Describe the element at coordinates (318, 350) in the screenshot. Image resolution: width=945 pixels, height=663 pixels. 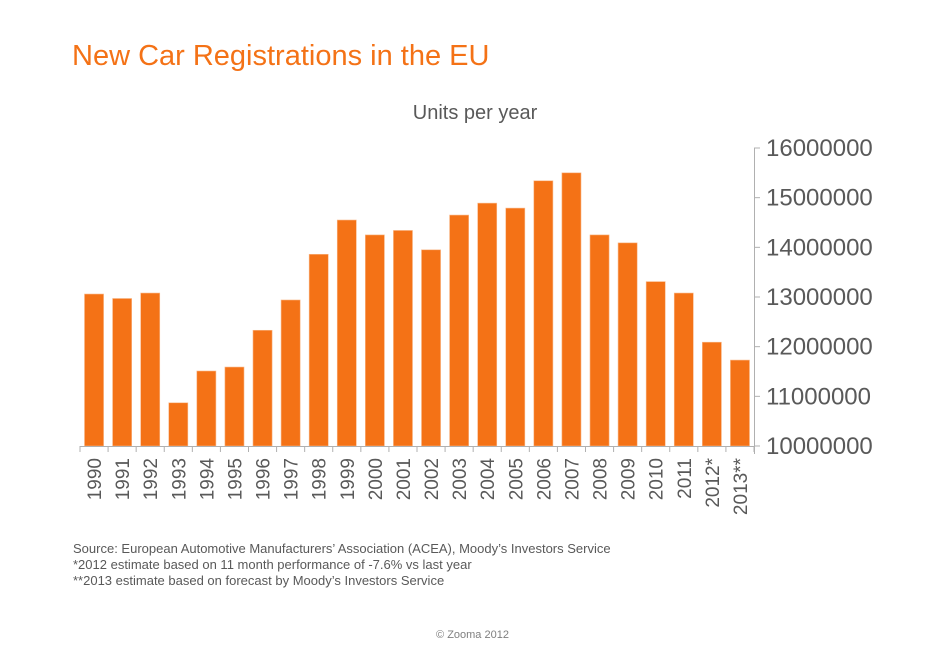
I see `bar-1998` at that location.